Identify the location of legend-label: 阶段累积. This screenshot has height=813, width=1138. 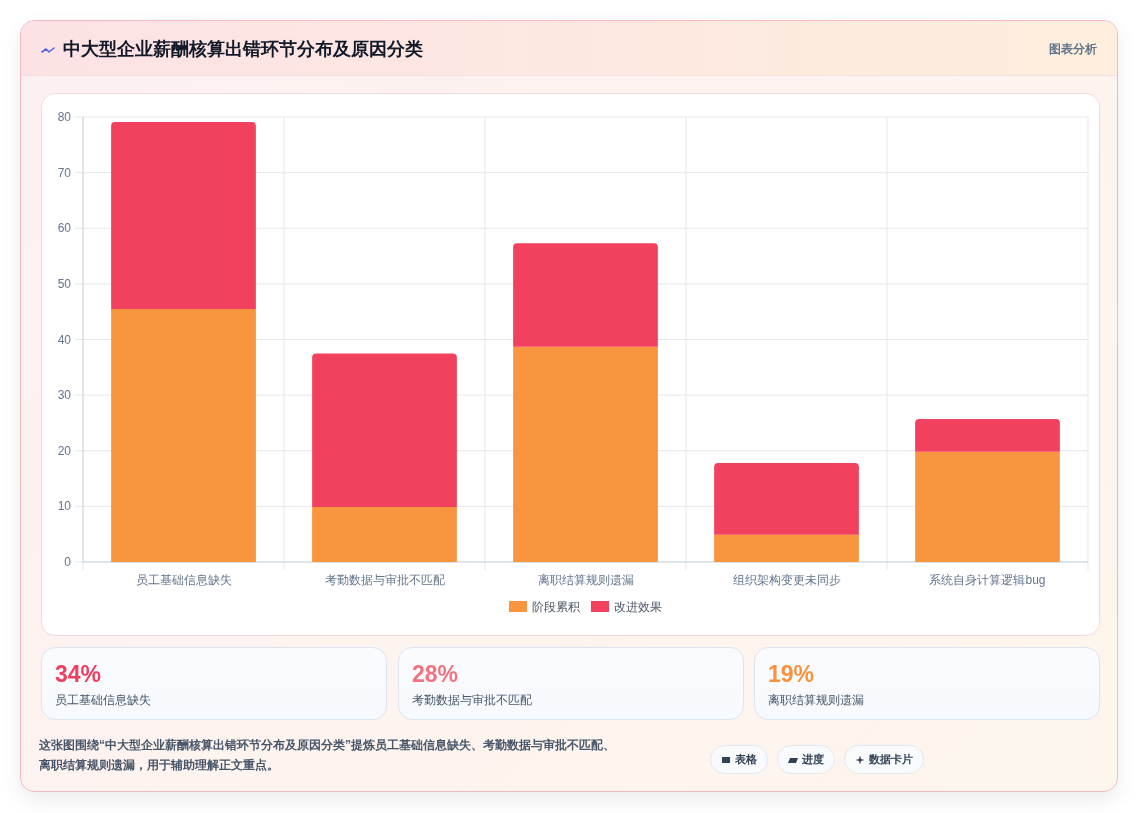
(556, 607).